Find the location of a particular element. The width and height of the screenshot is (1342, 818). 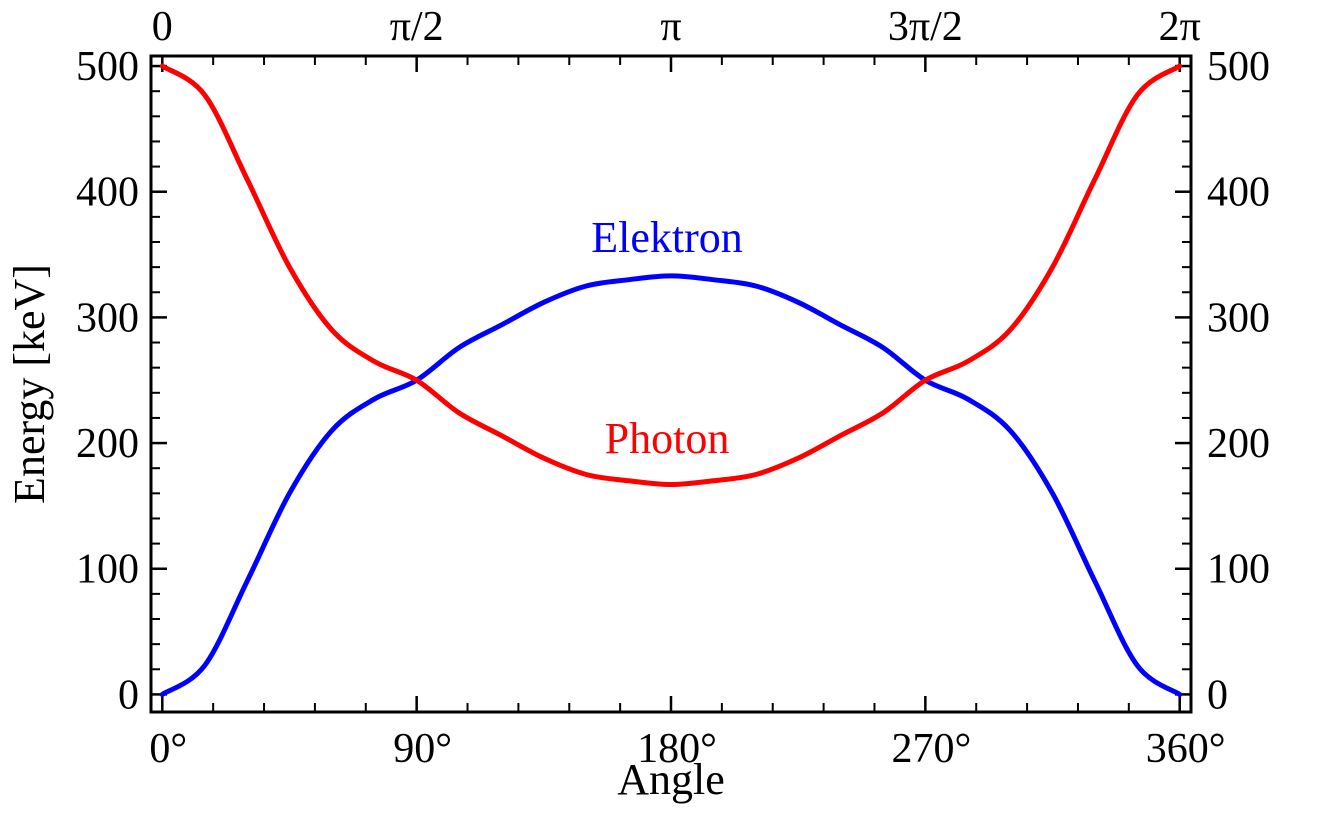

y-tick-label-left: 0 is located at coordinates (128, 695).